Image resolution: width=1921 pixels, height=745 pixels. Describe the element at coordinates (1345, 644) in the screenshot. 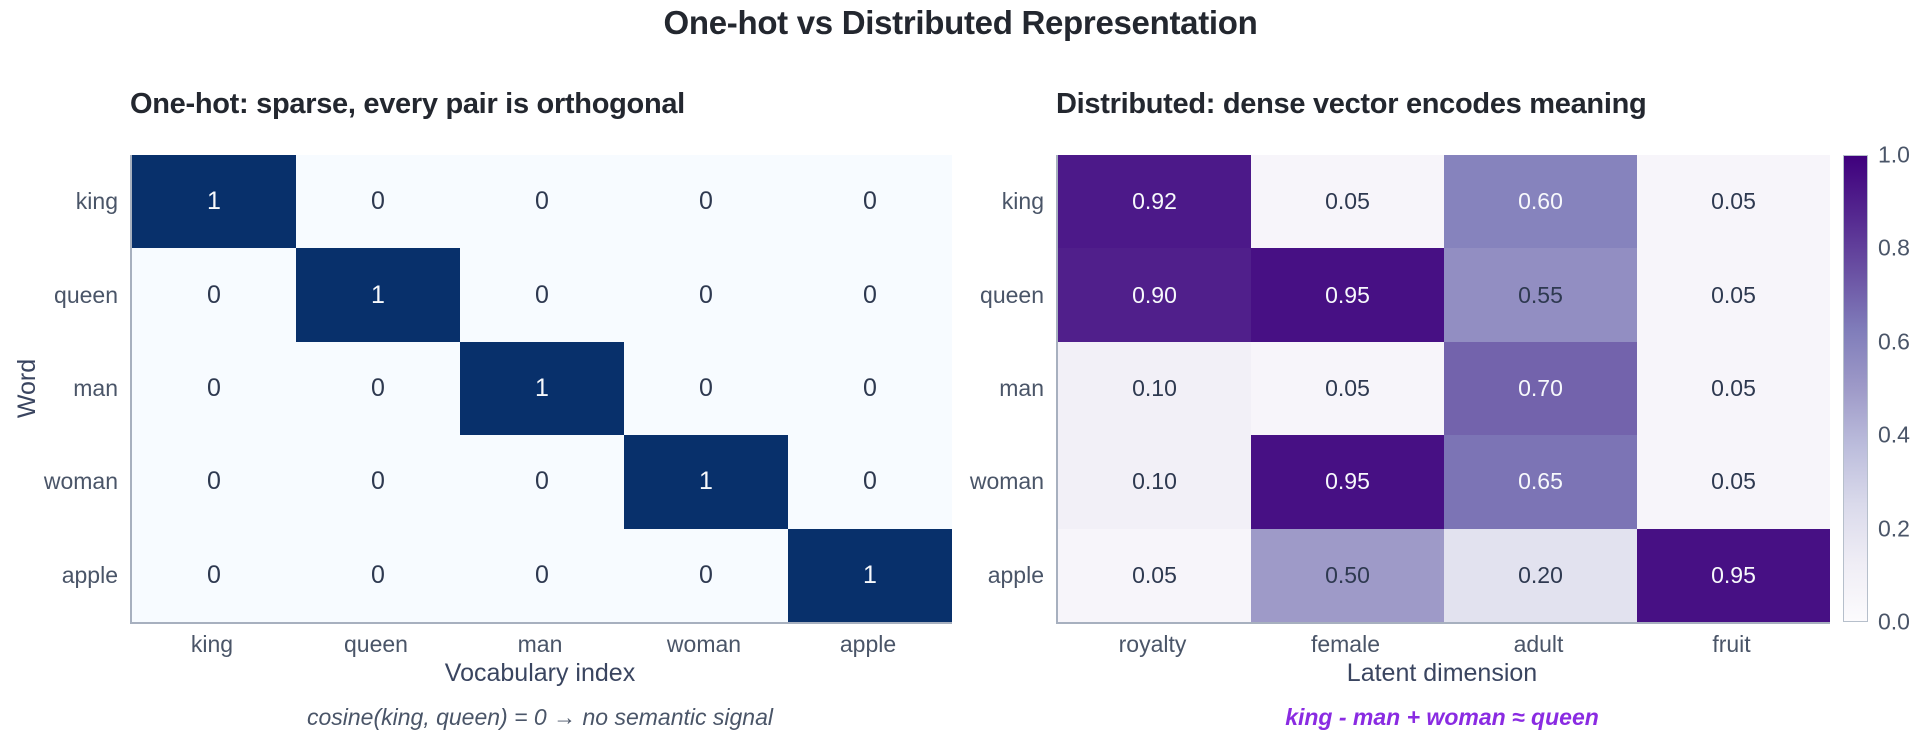

I see `x-tick-label: female` at that location.